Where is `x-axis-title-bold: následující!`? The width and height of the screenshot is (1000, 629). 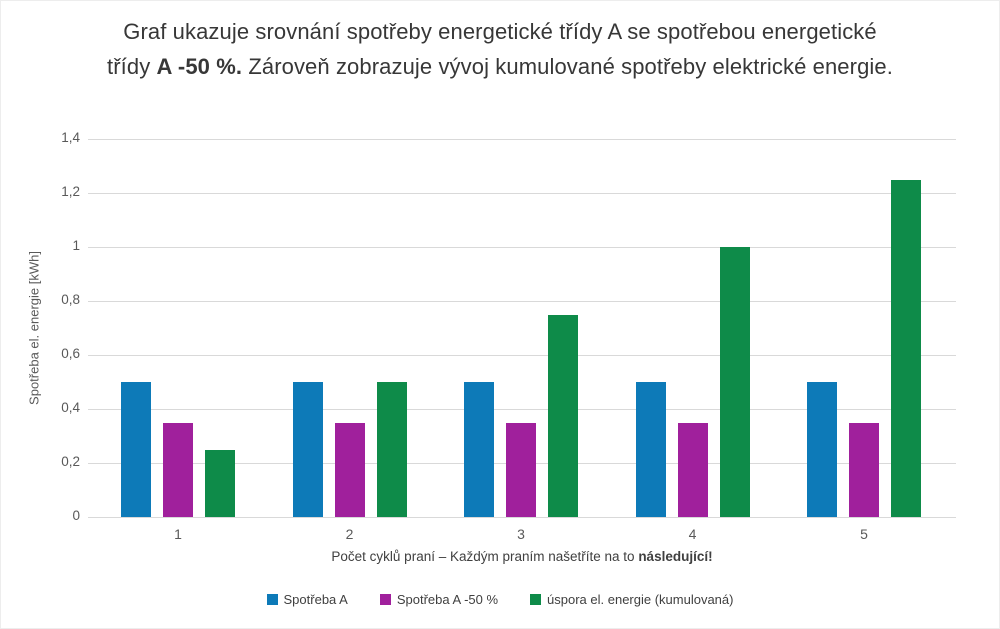 x-axis-title-bold: následující! is located at coordinates (675, 556).